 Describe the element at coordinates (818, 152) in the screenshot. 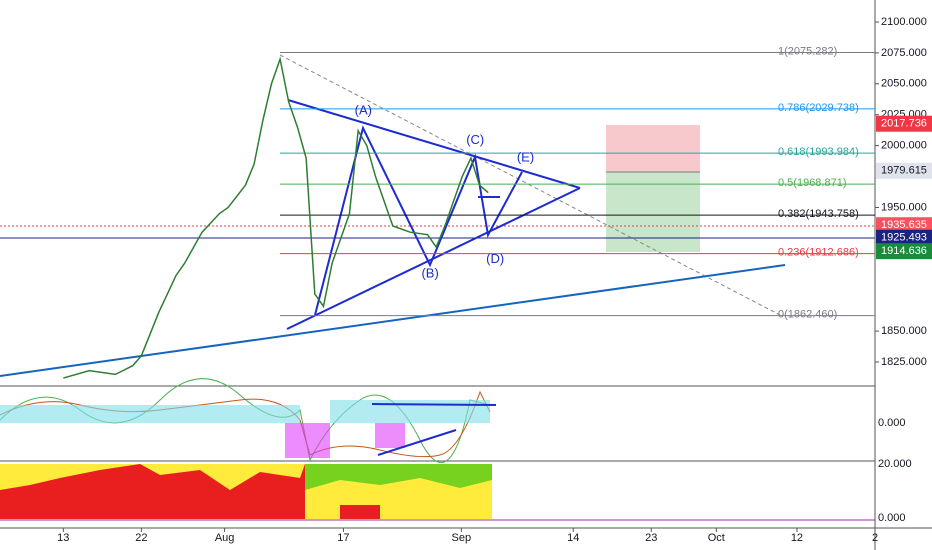

I see `fib-label: 0.618(1993.984)` at that location.